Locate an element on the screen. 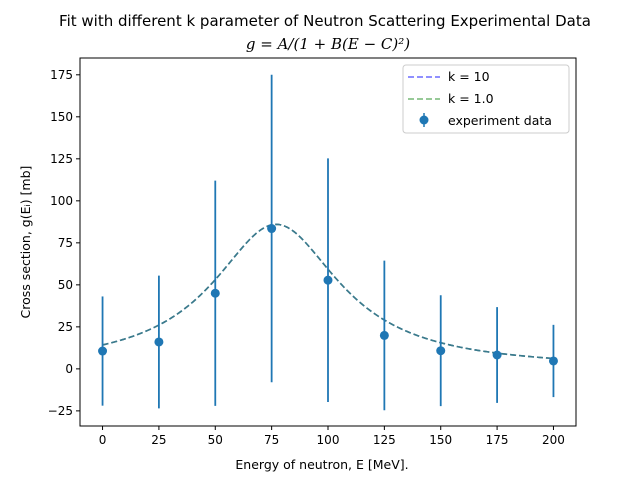 Image resolution: width=640 pixels, height=480 pixels. y-tick-label: 0 is located at coordinates (69, 369).